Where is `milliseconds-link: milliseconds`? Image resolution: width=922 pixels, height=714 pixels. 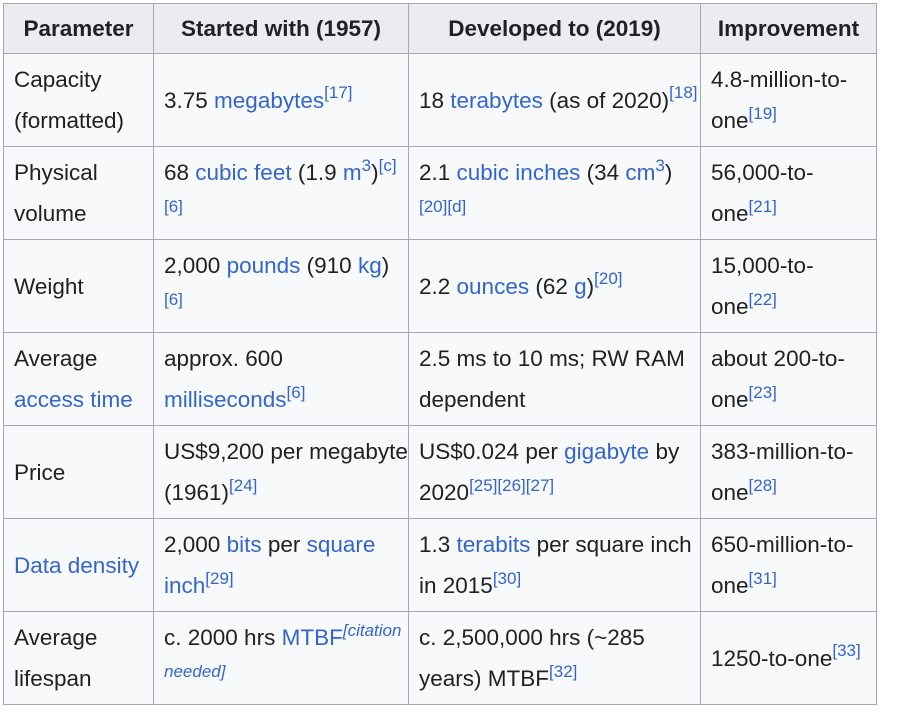 milliseconds-link: milliseconds is located at coordinates (225, 399).